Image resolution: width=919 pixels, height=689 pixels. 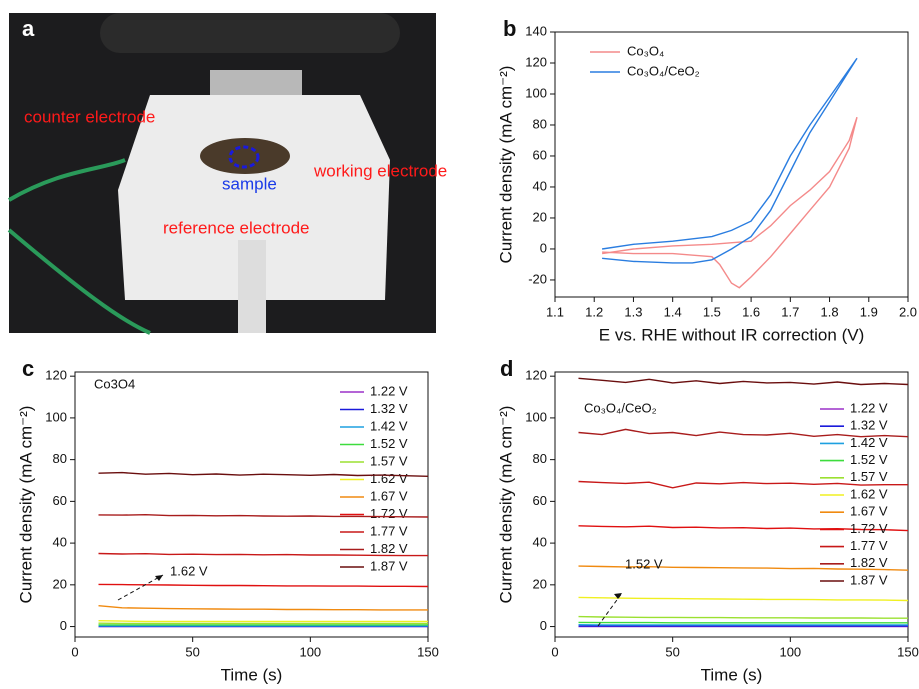 What do you see at coordinates (633, 311) in the screenshot?
I see `x-tick-label: 1.3` at bounding box center [633, 311].